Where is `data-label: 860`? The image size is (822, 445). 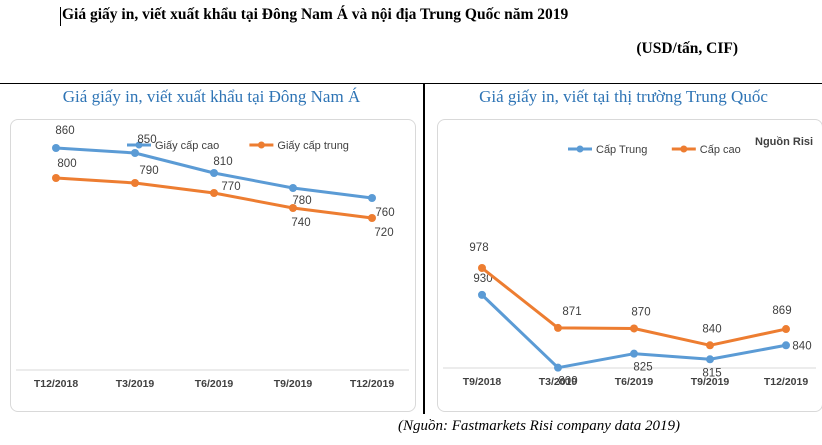
data-label: 860 is located at coordinates (64, 131).